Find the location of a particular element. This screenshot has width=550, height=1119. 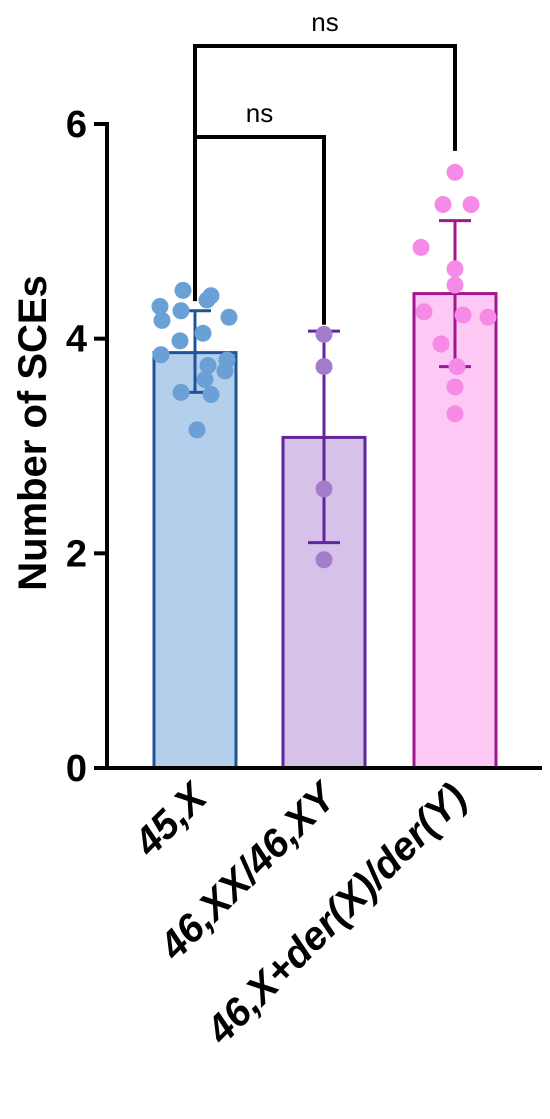

significance-bracket is located at coordinates (325, 155).